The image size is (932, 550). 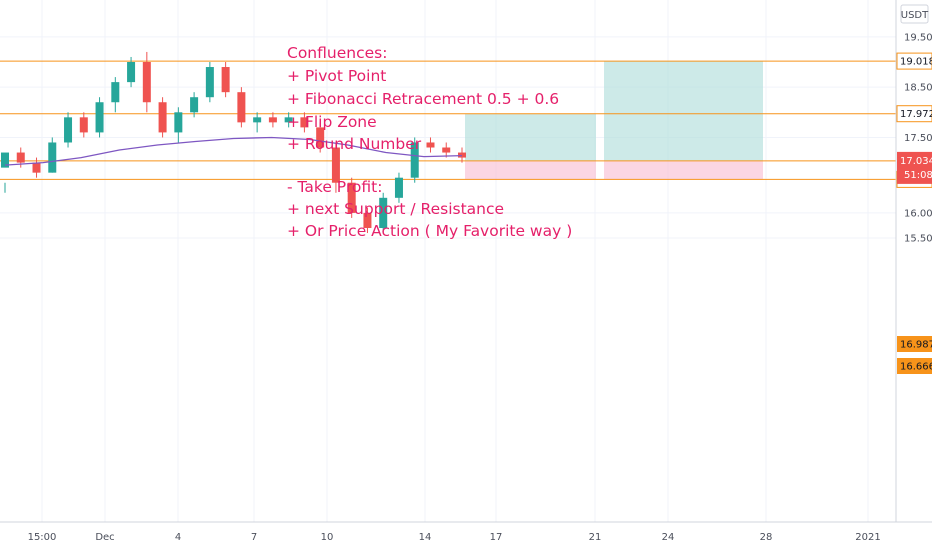 What do you see at coordinates (496, 537) in the screenshot?
I see `x-tick-label-7: 17` at bounding box center [496, 537].